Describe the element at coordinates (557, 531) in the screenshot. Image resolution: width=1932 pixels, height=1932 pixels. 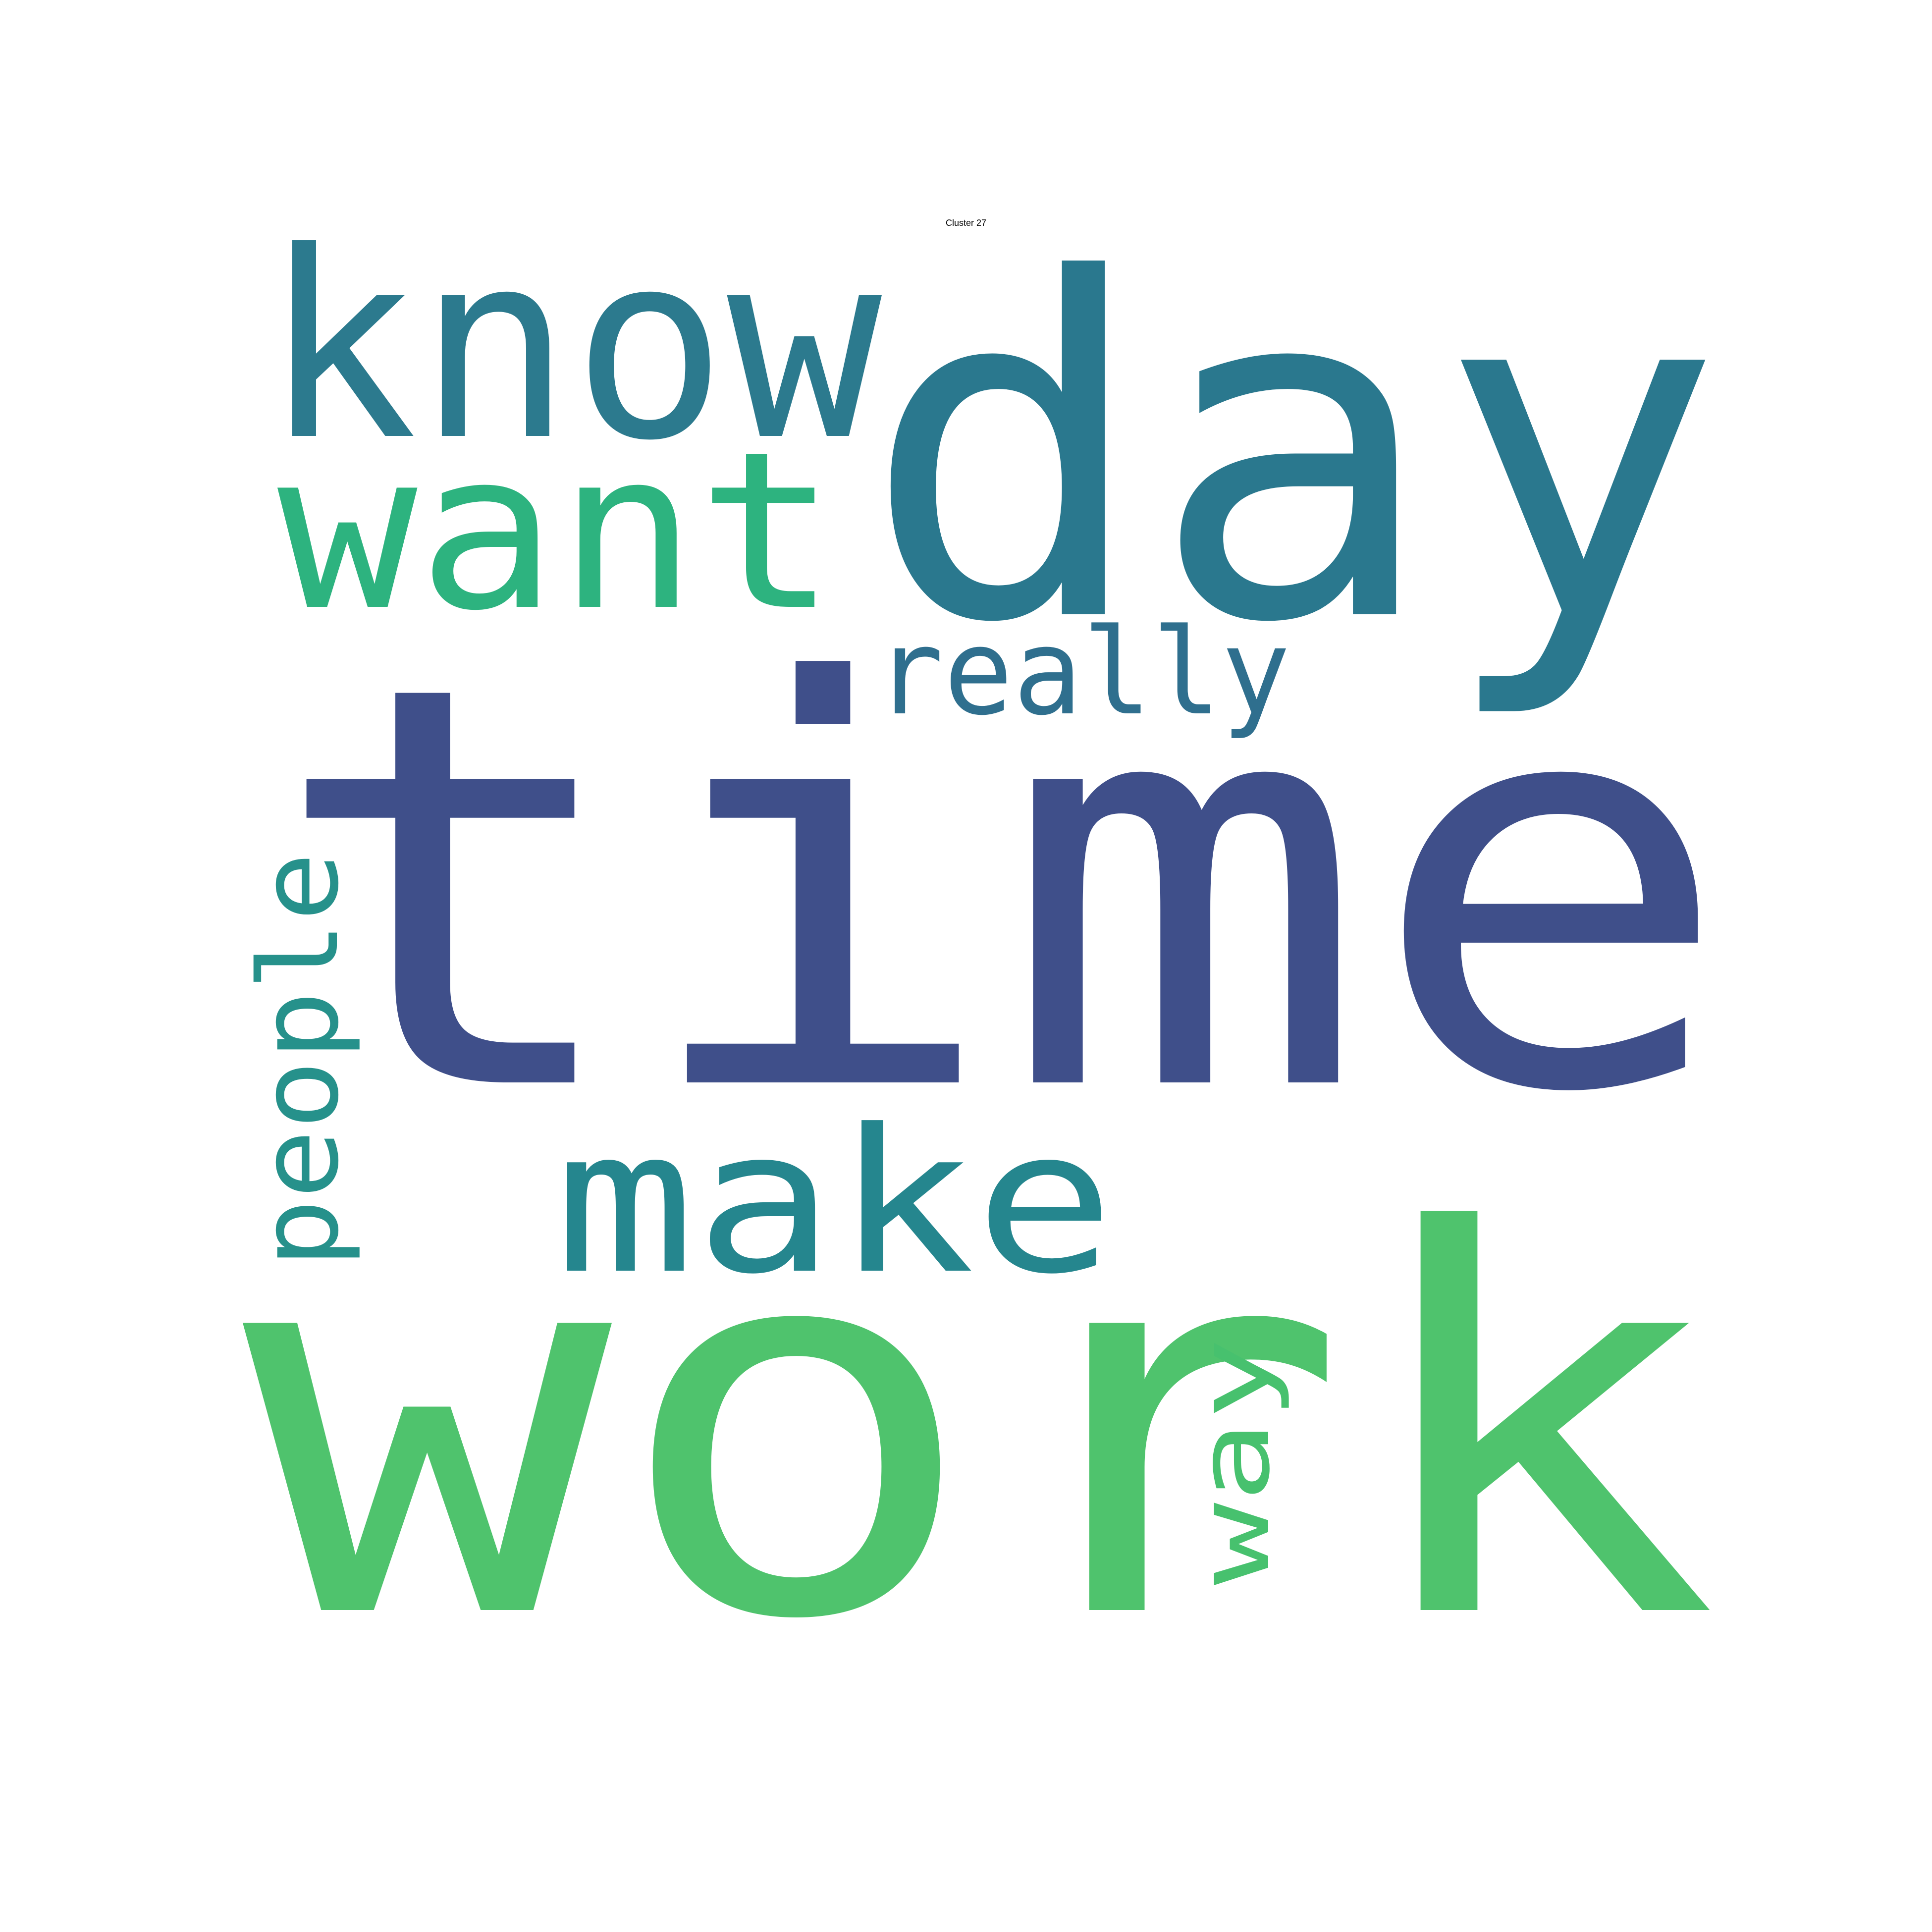
I see `word-want: want` at that location.